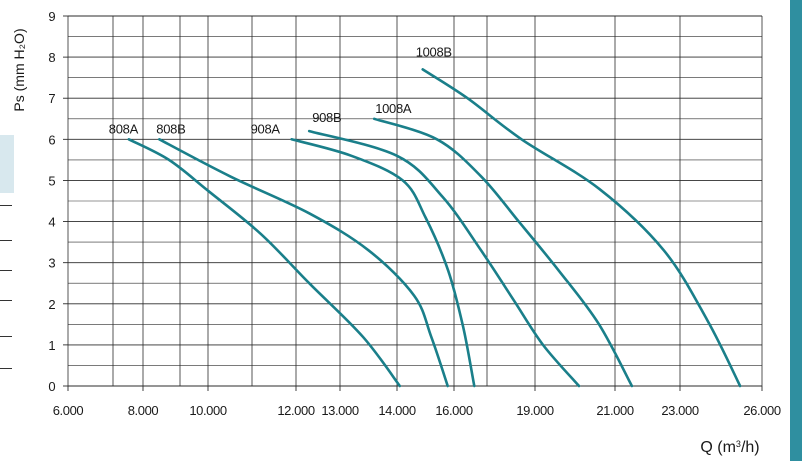 Image resolution: width=802 pixels, height=461 pixels. What do you see at coordinates (51, 98) in the screenshot?
I see `y-tick-label: 7` at bounding box center [51, 98].